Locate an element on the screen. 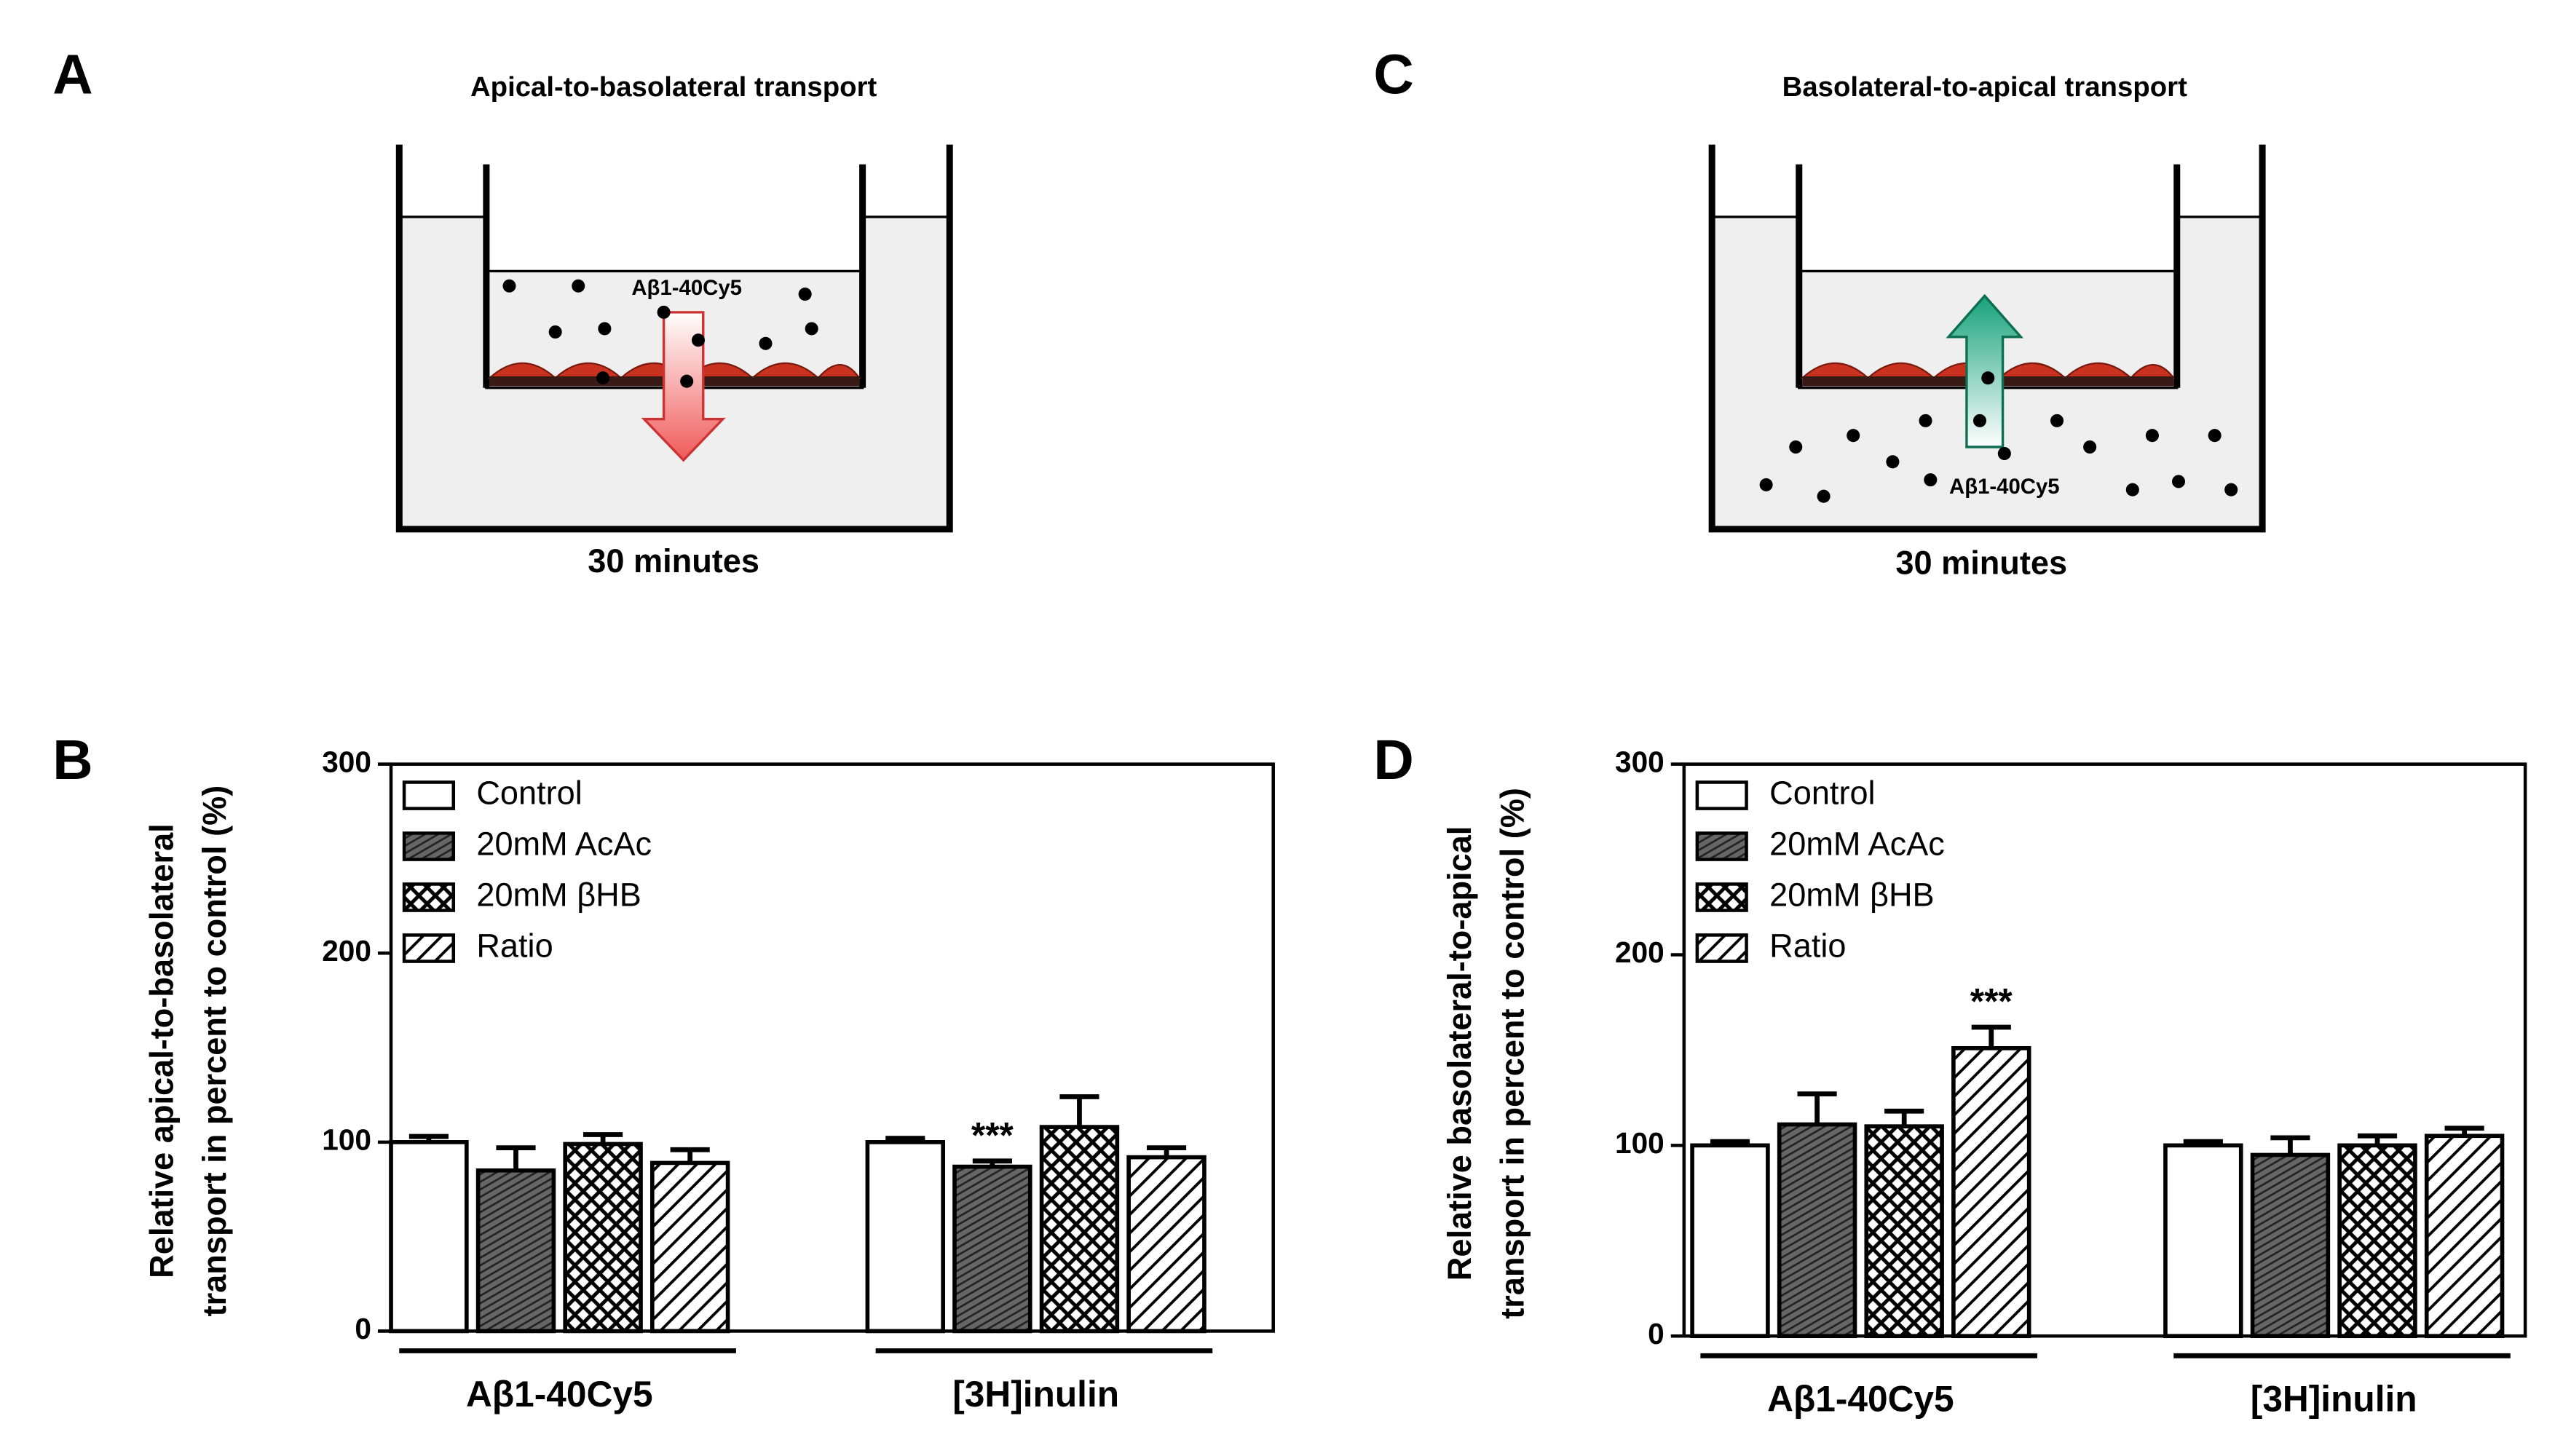  y-axis-label: Relative basolateral-to-apical is located at coordinates (1459, 1053).